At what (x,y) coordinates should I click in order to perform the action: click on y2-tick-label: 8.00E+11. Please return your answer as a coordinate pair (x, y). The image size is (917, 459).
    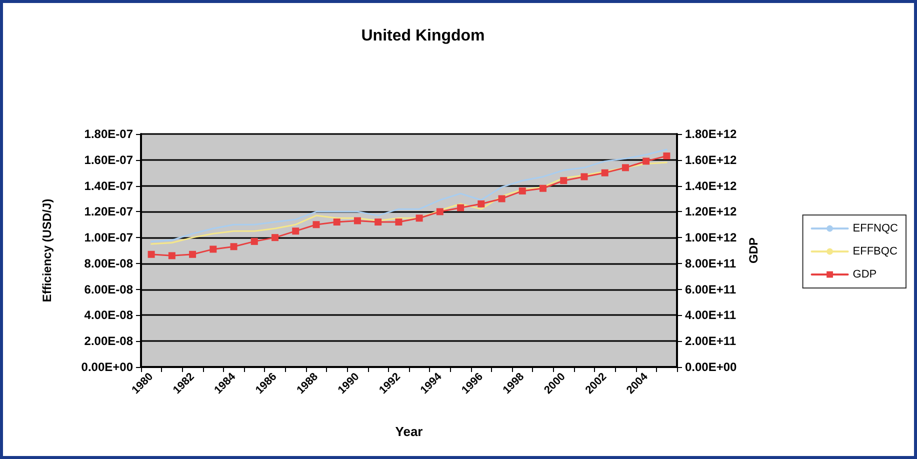
    Looking at the image, I should click on (710, 263).